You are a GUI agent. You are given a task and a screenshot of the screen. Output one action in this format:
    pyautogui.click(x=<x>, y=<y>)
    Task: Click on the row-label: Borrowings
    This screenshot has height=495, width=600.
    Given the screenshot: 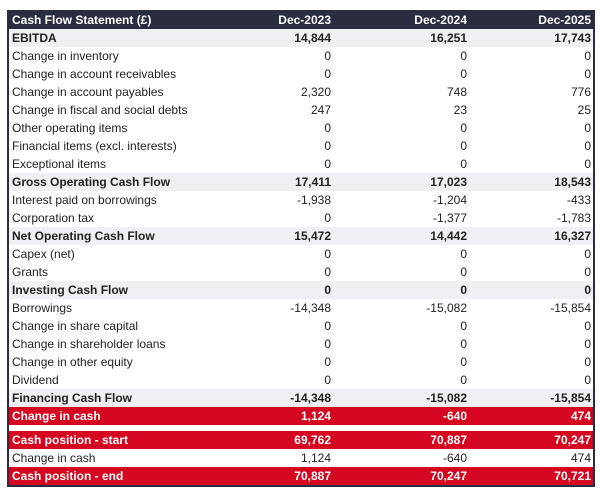 What is the action you would take?
    pyautogui.click(x=42, y=308)
    